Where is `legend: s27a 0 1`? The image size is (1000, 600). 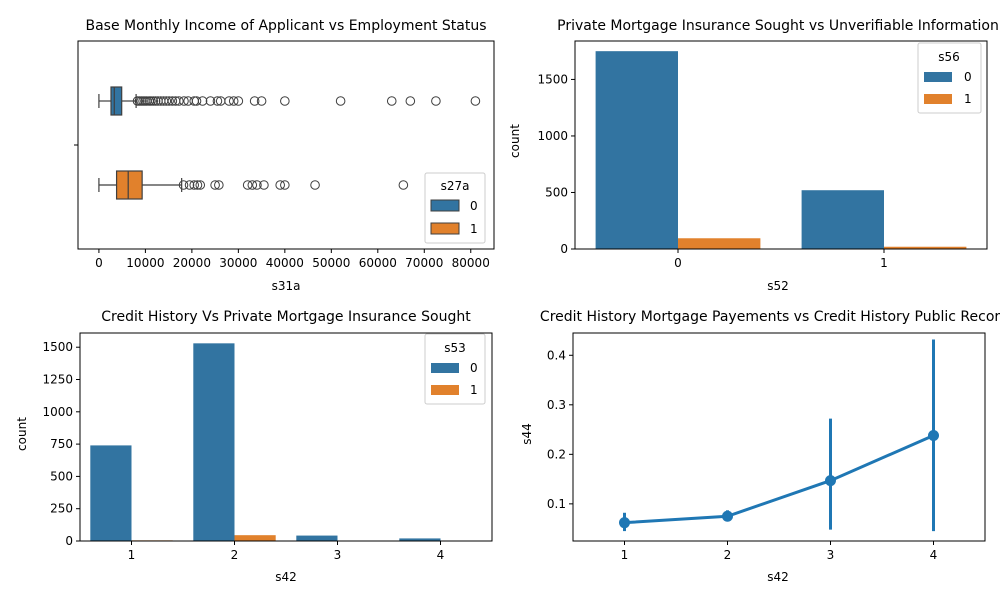 legend: s27a 0 1 is located at coordinates (455, 208).